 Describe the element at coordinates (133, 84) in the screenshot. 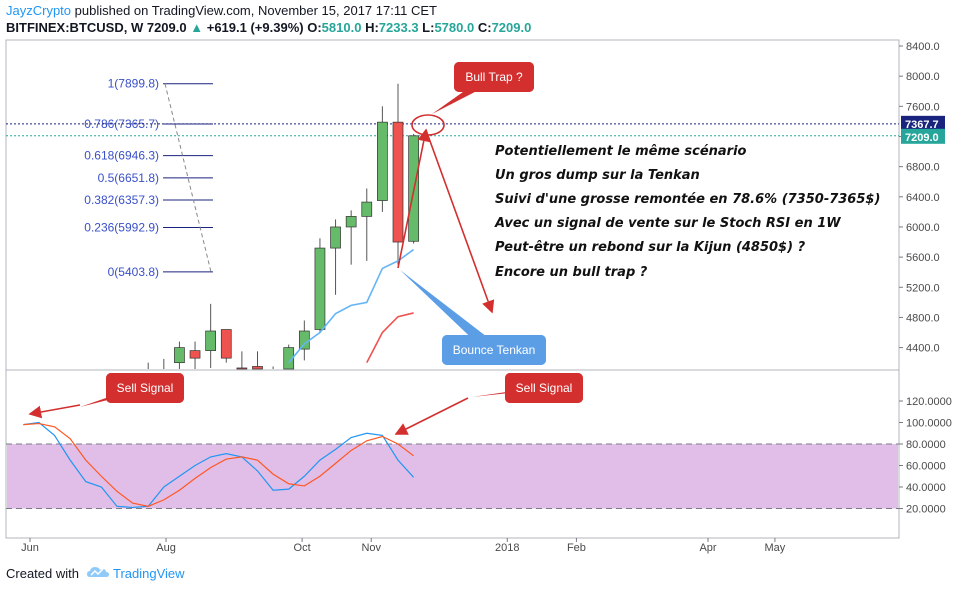

I see `fib-level-label: 1(7899.8)` at that location.